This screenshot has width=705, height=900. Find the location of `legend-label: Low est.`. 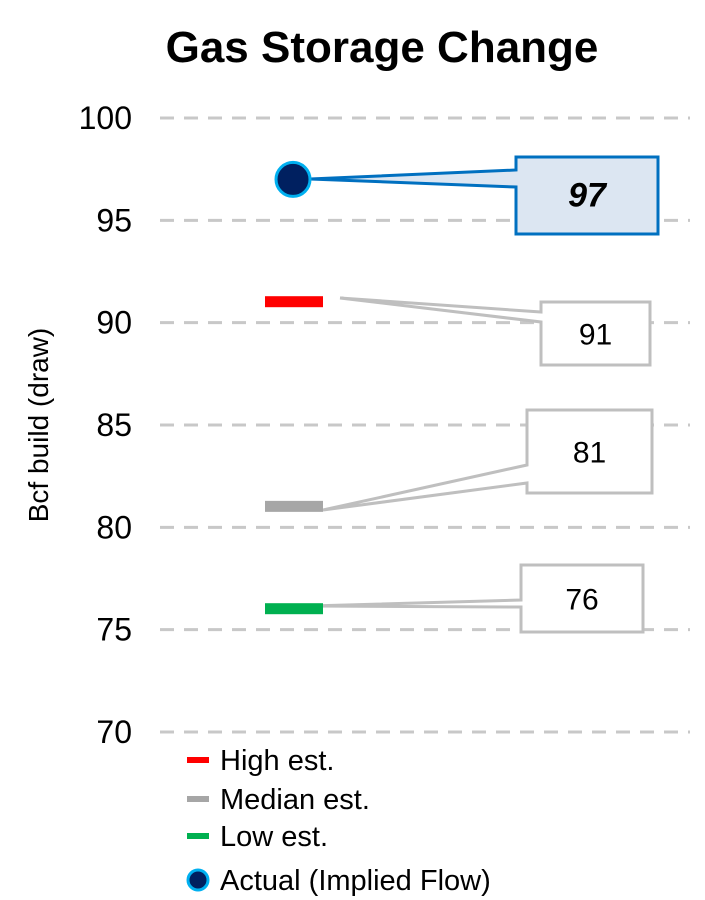

legend-label: Low est. is located at coordinates (274, 837).